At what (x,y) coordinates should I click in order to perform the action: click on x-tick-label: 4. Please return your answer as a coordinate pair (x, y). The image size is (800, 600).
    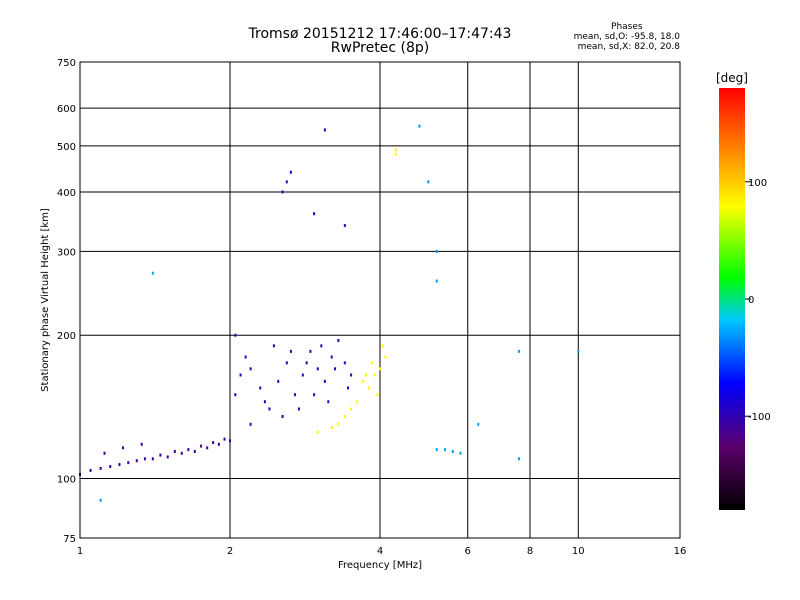
    Looking at the image, I should click on (380, 551).